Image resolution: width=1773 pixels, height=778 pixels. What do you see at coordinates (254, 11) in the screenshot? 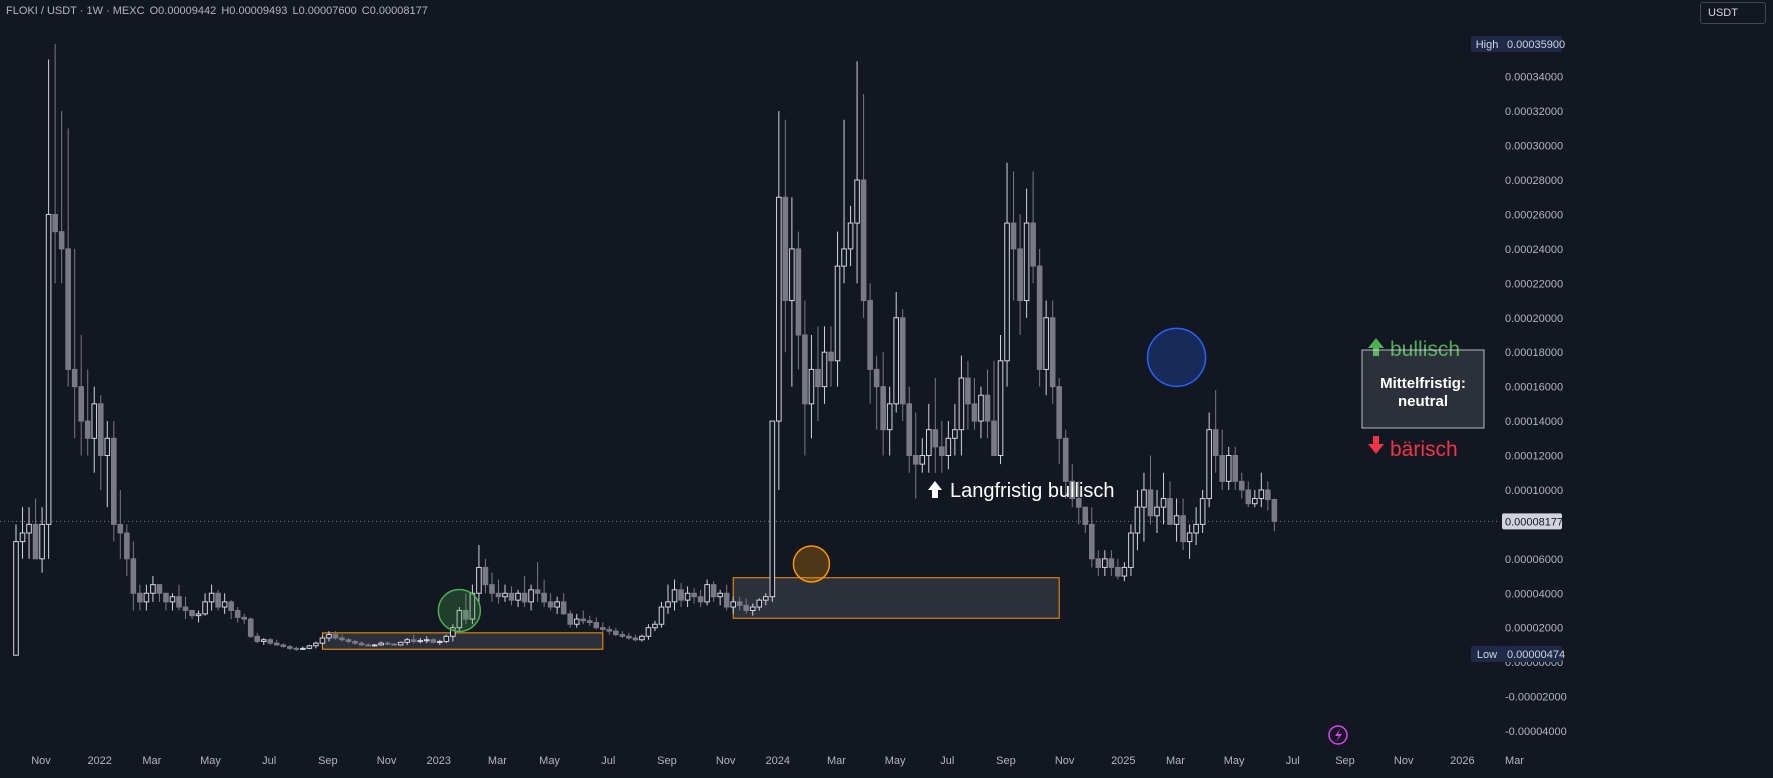
I see `high-value: H0.00009493` at bounding box center [254, 11].